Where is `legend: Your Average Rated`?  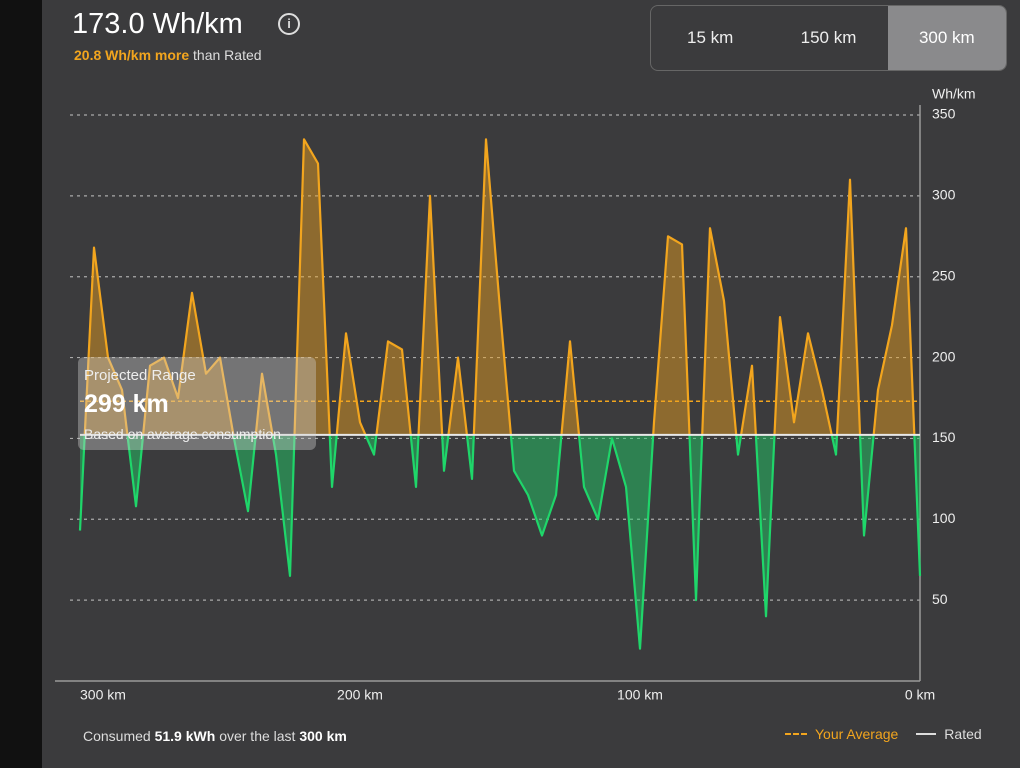
legend: Your Average Rated is located at coordinates (883, 734).